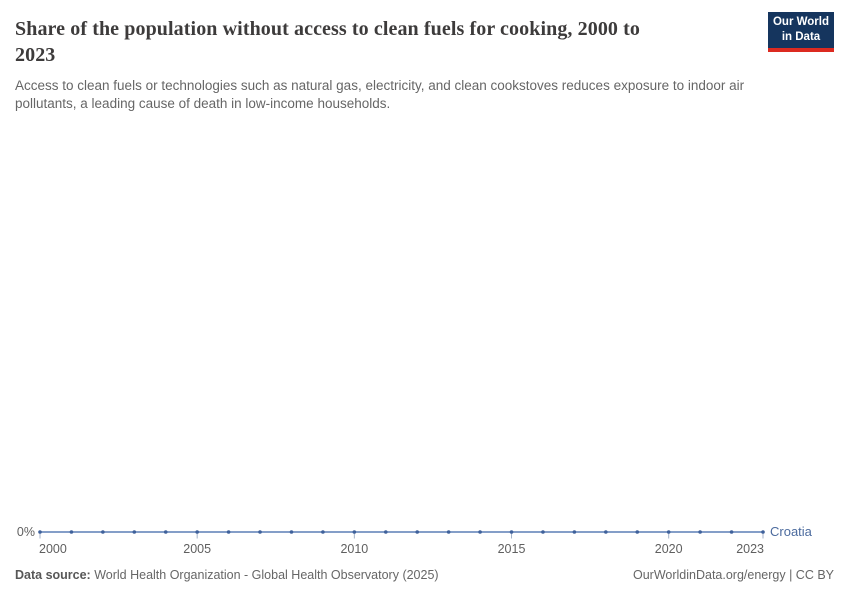  What do you see at coordinates (733, 575) in the screenshot?
I see `credit-line: OurWorldinData.org/energy | CC BY` at bounding box center [733, 575].